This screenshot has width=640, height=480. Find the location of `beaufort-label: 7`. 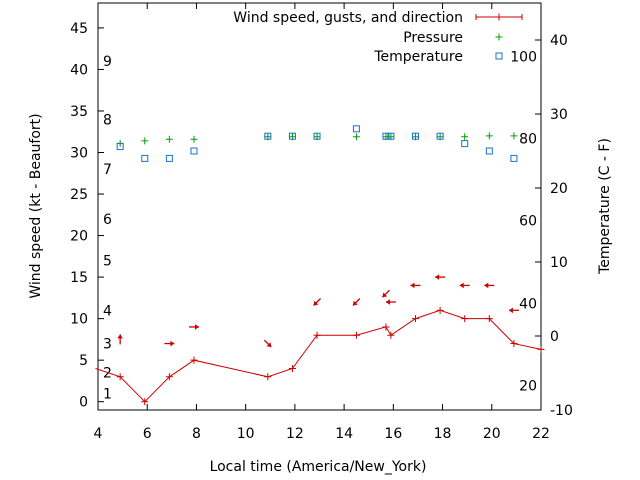

beaufort-label: 7 is located at coordinates (107, 170).